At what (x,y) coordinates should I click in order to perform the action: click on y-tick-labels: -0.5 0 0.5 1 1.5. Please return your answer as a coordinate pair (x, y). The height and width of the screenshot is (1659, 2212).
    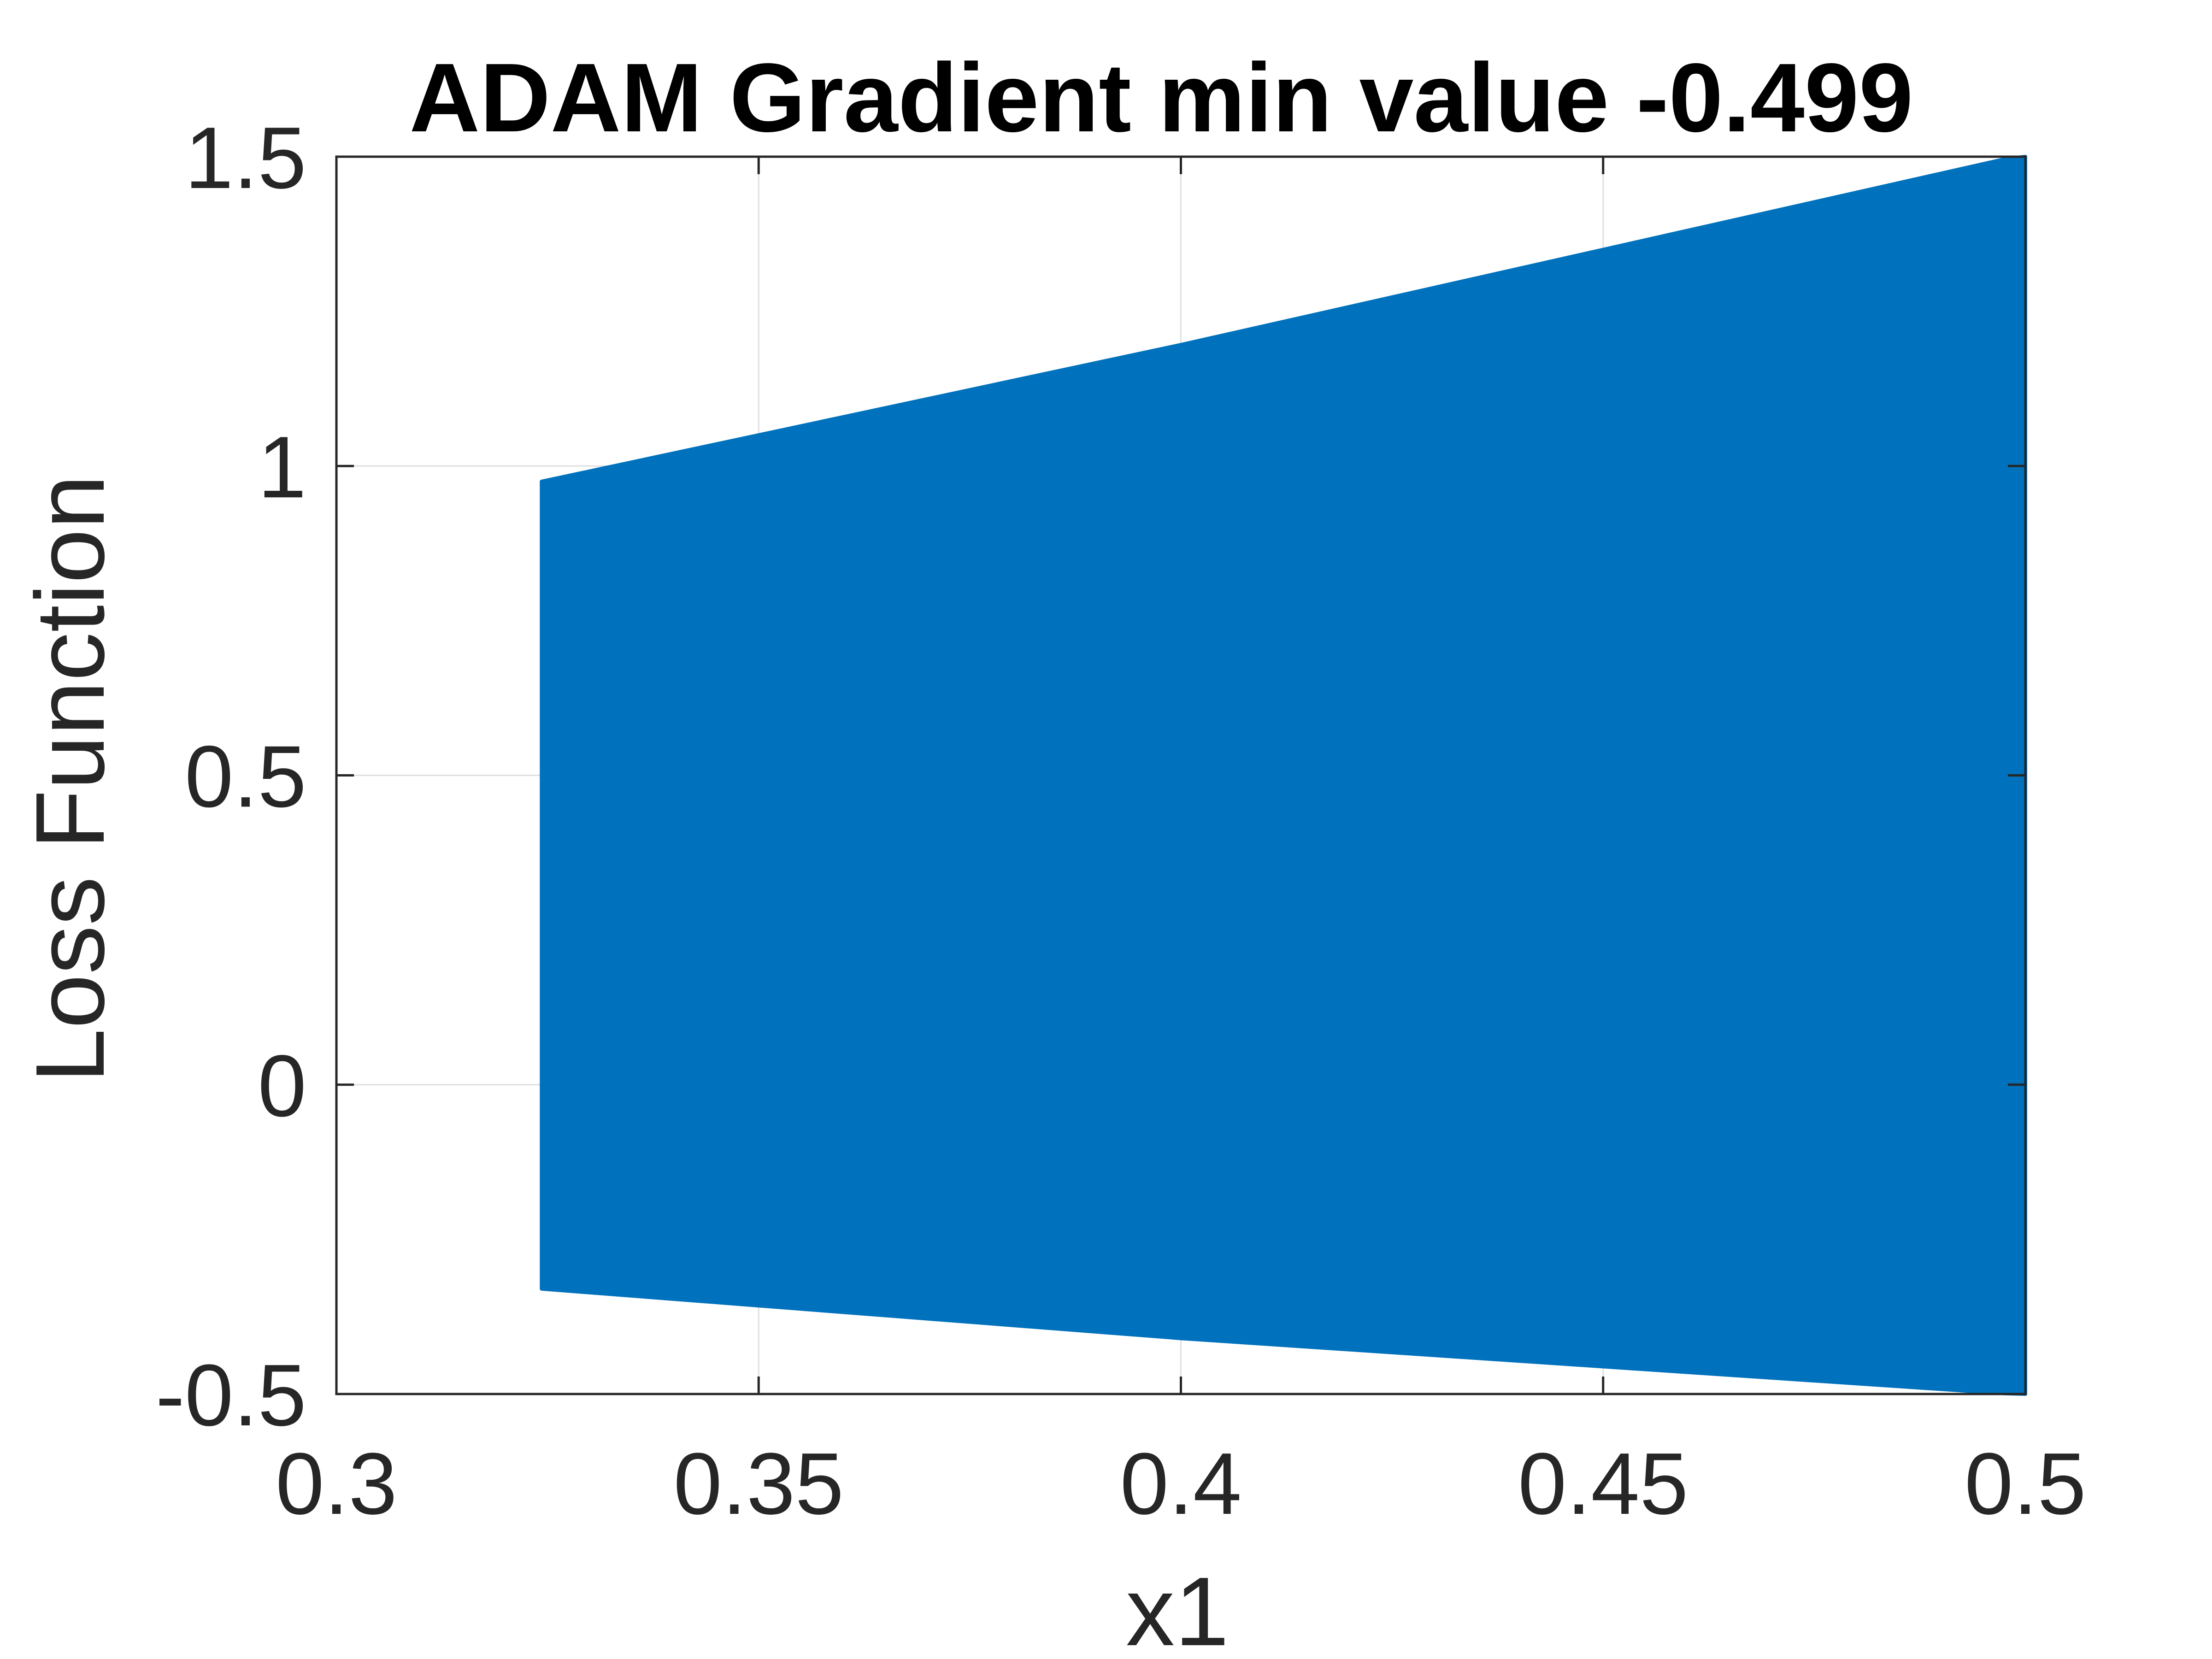
    Looking at the image, I should click on (231, 776).